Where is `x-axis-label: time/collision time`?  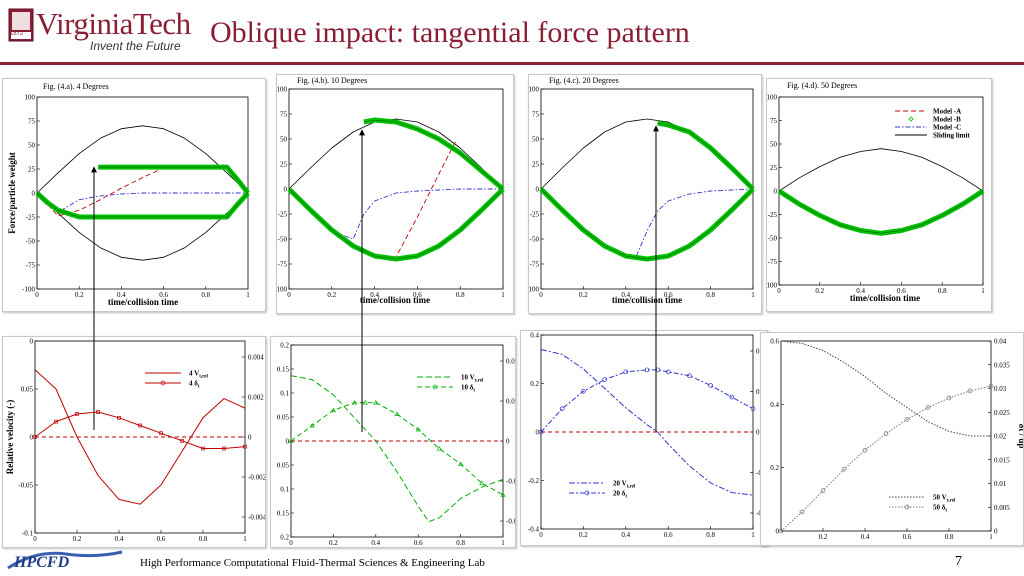 x-axis-label: time/collision time is located at coordinates (395, 300).